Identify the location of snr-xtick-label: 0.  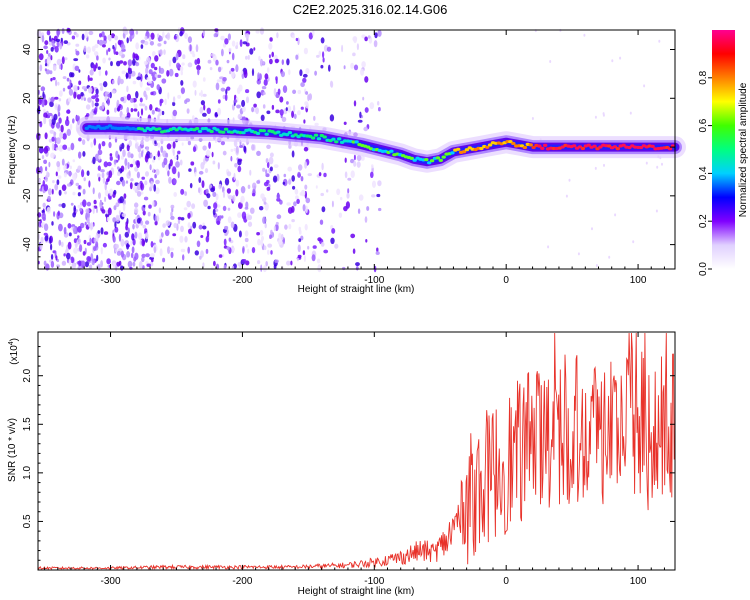
(506, 581).